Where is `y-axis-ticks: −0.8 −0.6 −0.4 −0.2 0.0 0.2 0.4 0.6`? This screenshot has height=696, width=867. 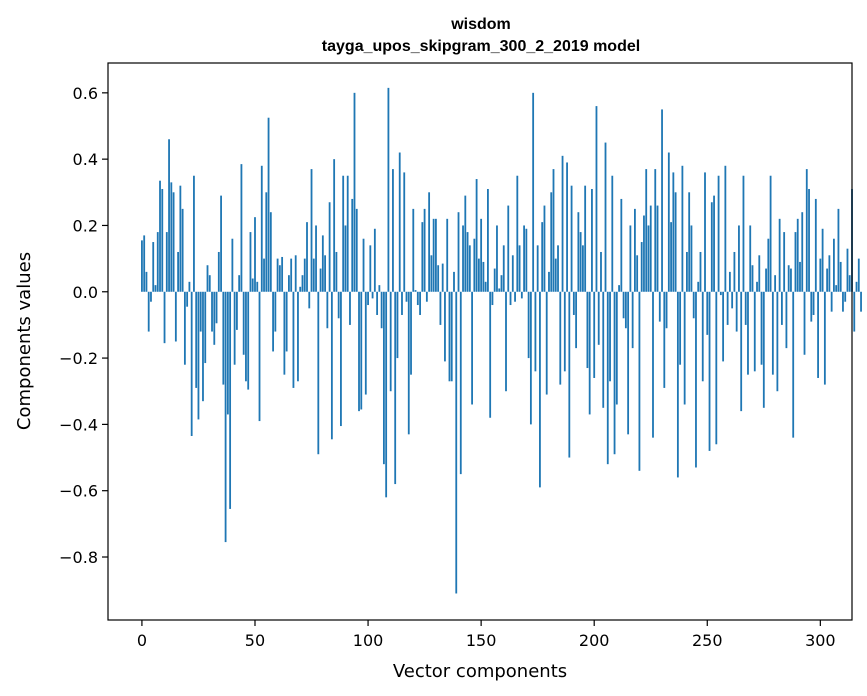
y-axis-ticks: −0.8 −0.6 −0.4 −0.2 0.0 0.2 0.4 0.6 is located at coordinates (83, 325).